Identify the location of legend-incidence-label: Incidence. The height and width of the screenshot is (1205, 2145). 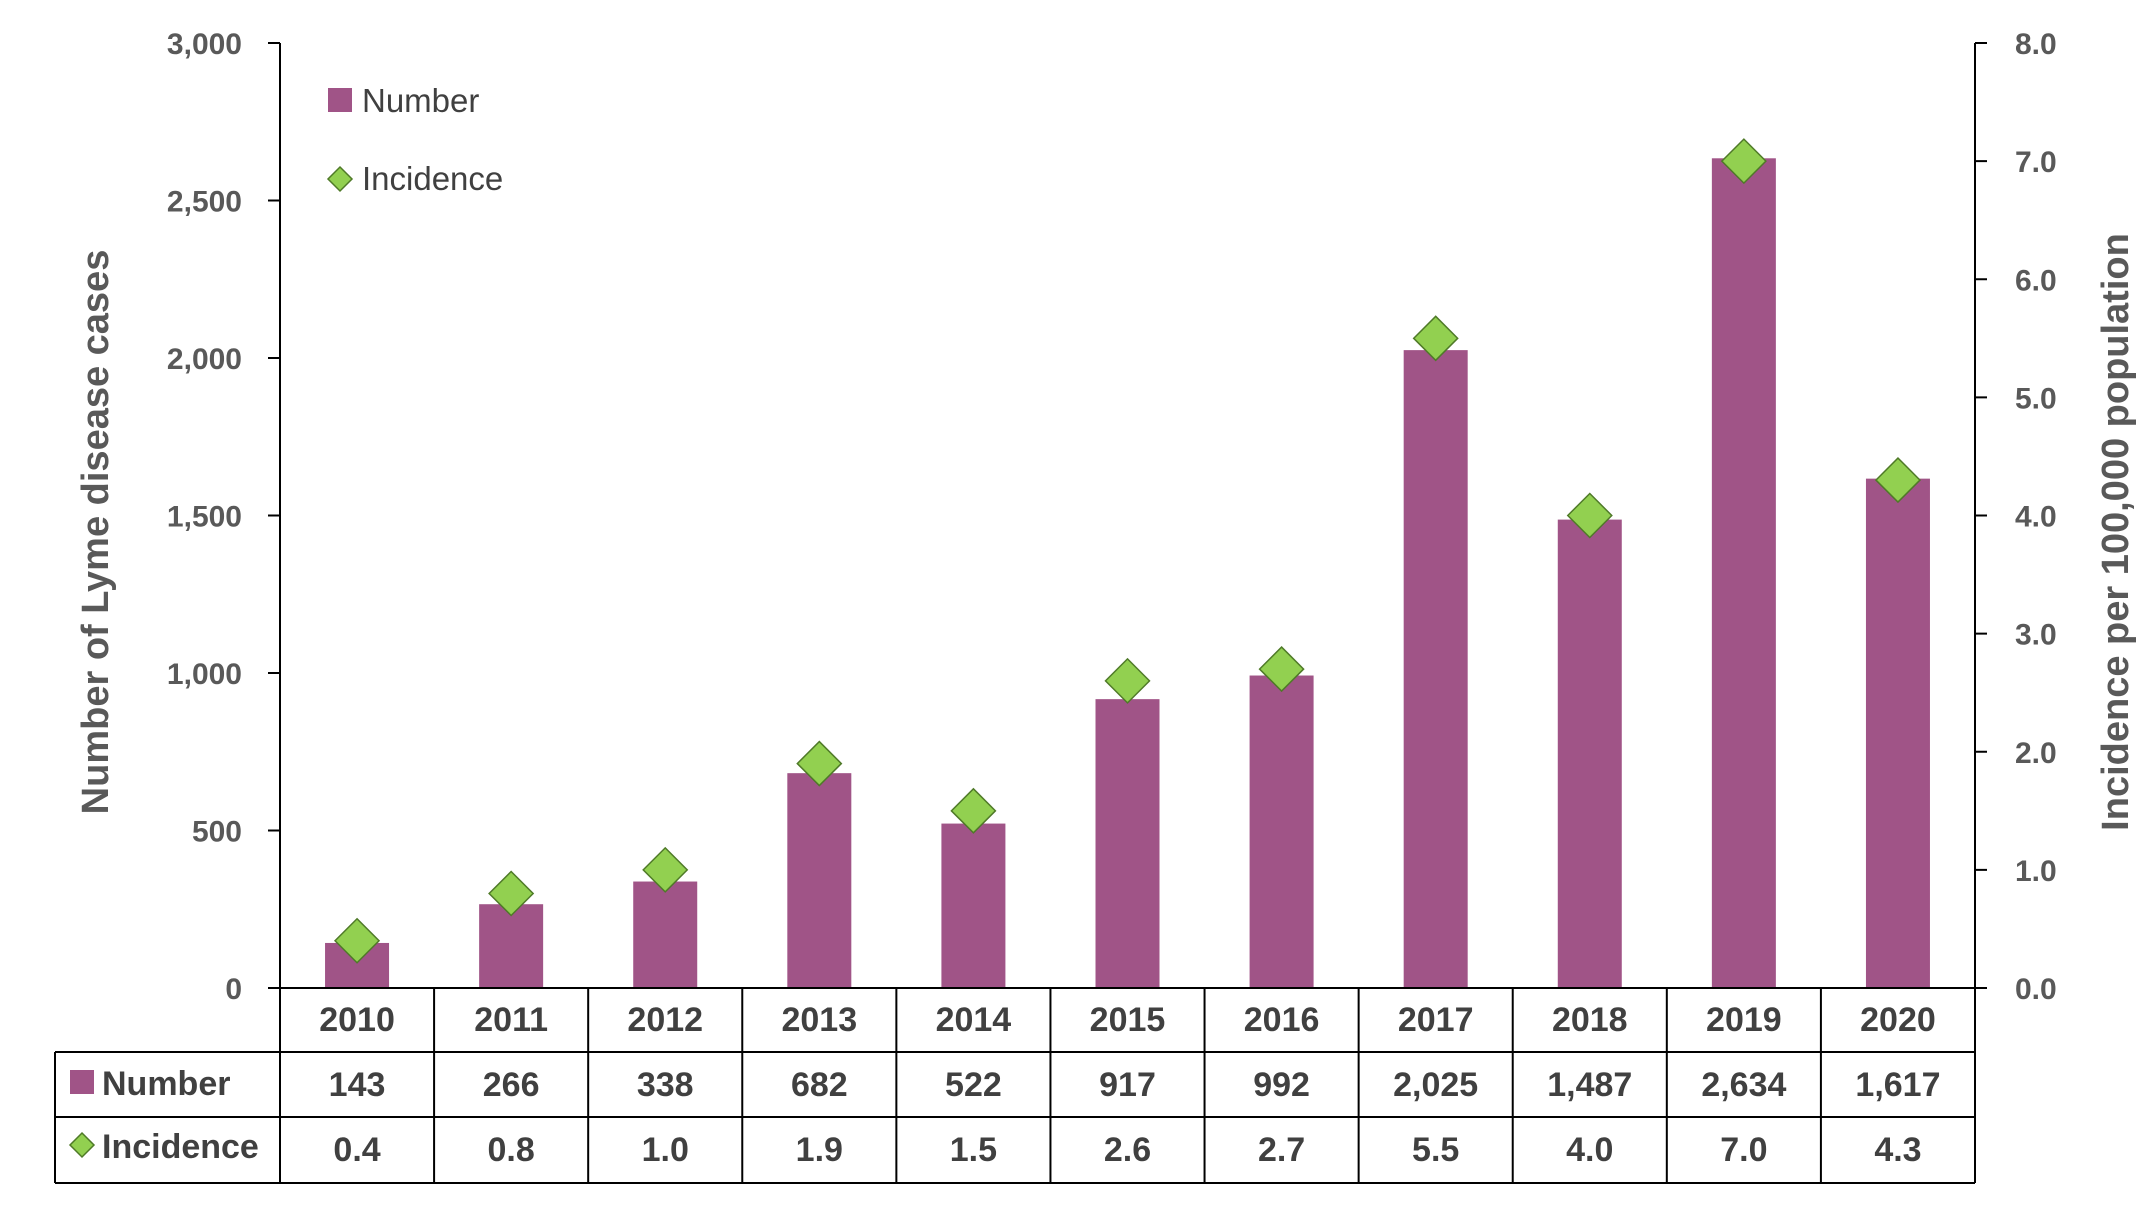
(432, 178).